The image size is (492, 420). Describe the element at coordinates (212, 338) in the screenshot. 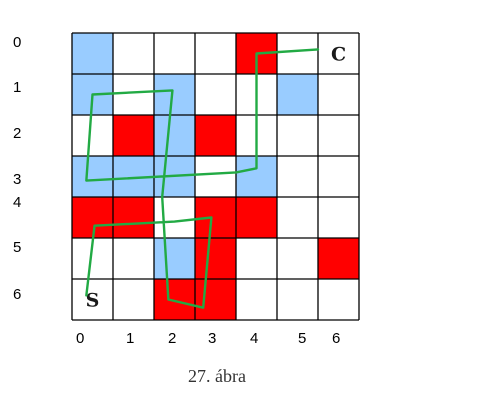

I see `col-label: 3` at that location.